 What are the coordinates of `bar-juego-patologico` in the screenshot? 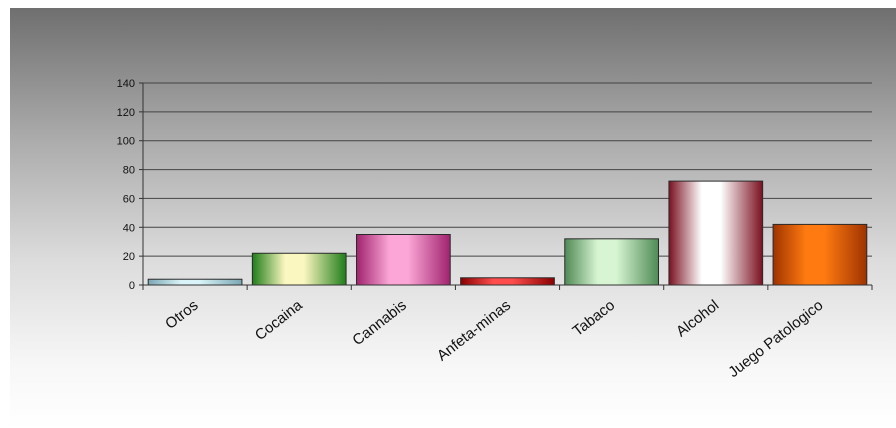 It's located at (820, 254).